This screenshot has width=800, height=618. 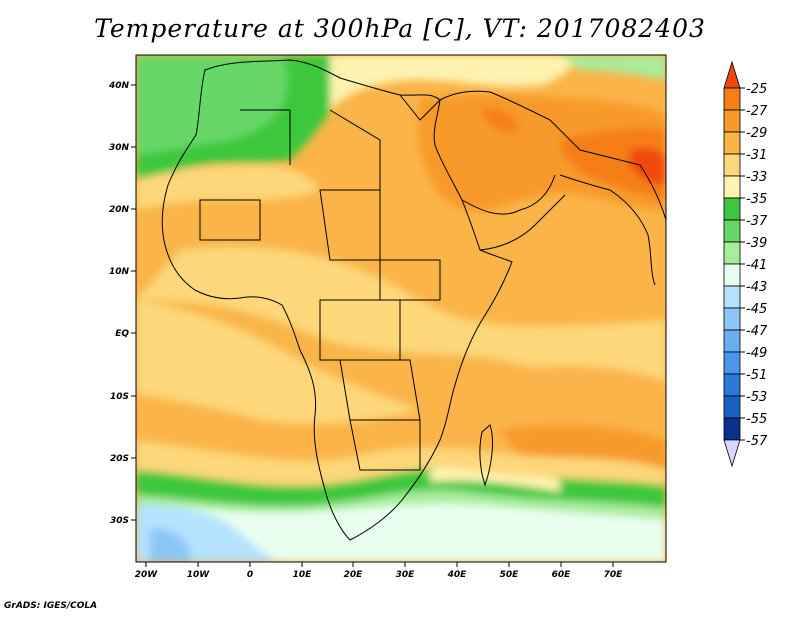 What do you see at coordinates (147, 575) in the screenshot?
I see `lon-label: 20W` at bounding box center [147, 575].